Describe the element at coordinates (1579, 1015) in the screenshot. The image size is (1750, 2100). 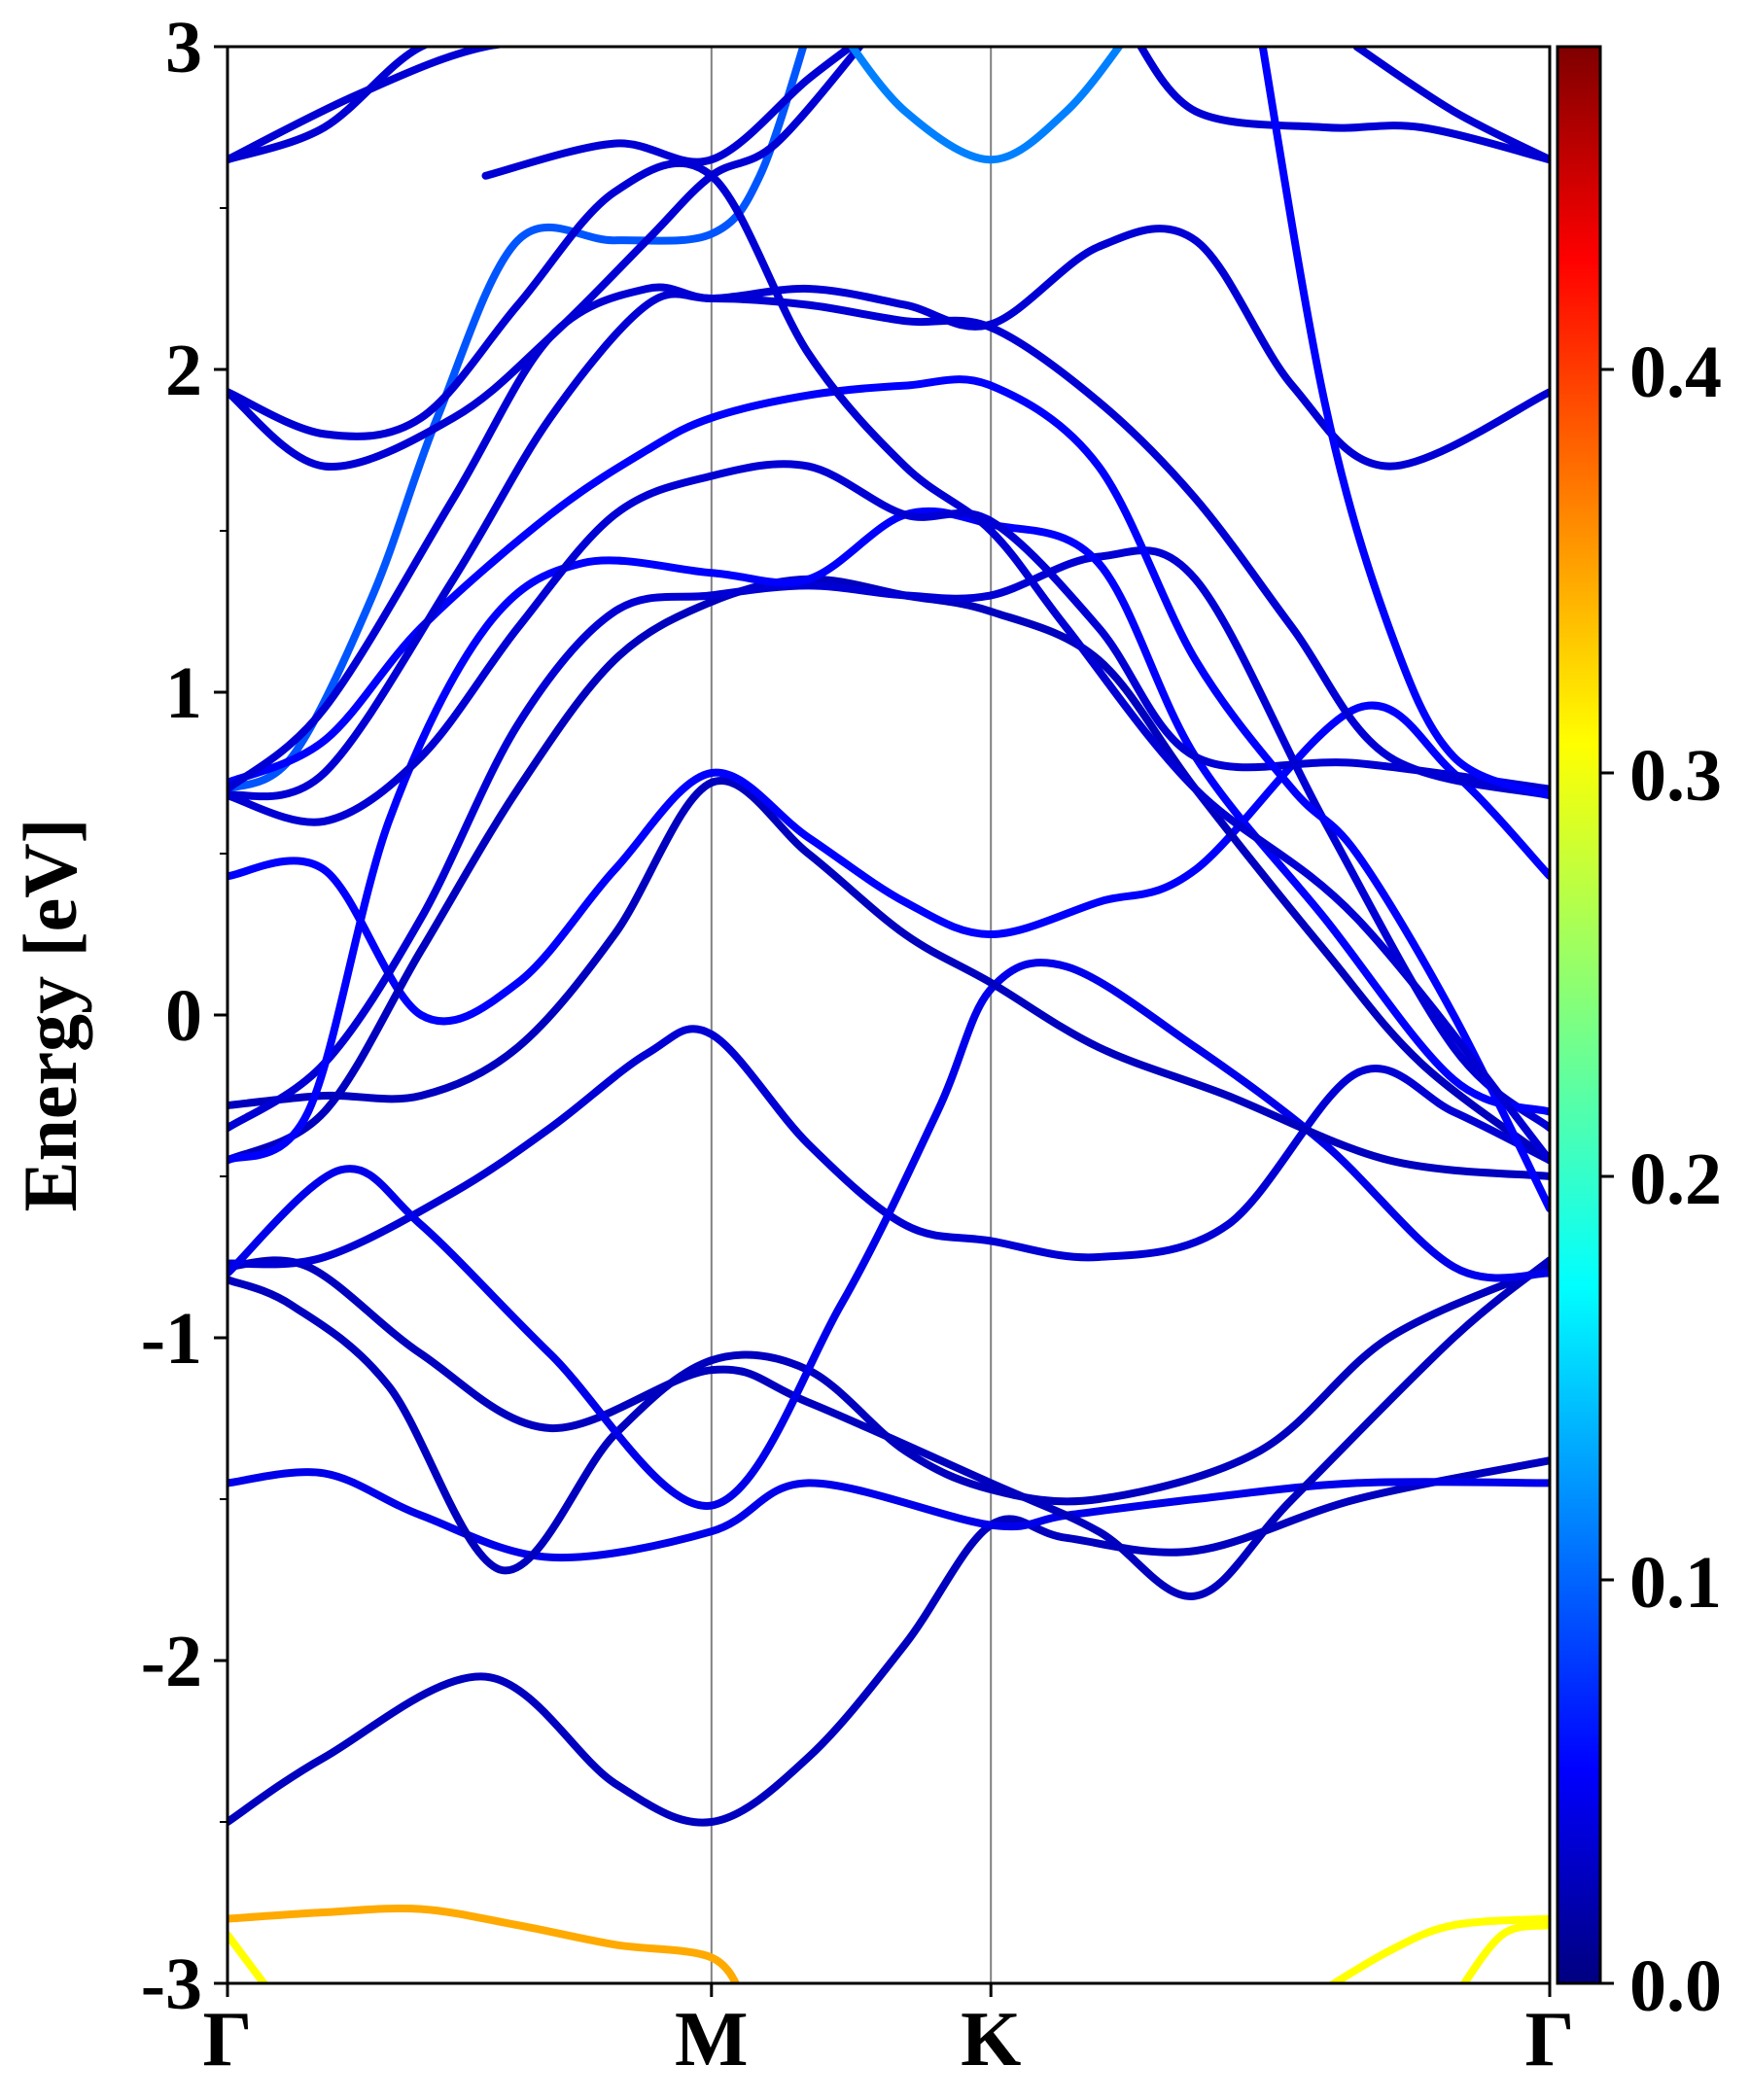
I see `colorbar` at that location.